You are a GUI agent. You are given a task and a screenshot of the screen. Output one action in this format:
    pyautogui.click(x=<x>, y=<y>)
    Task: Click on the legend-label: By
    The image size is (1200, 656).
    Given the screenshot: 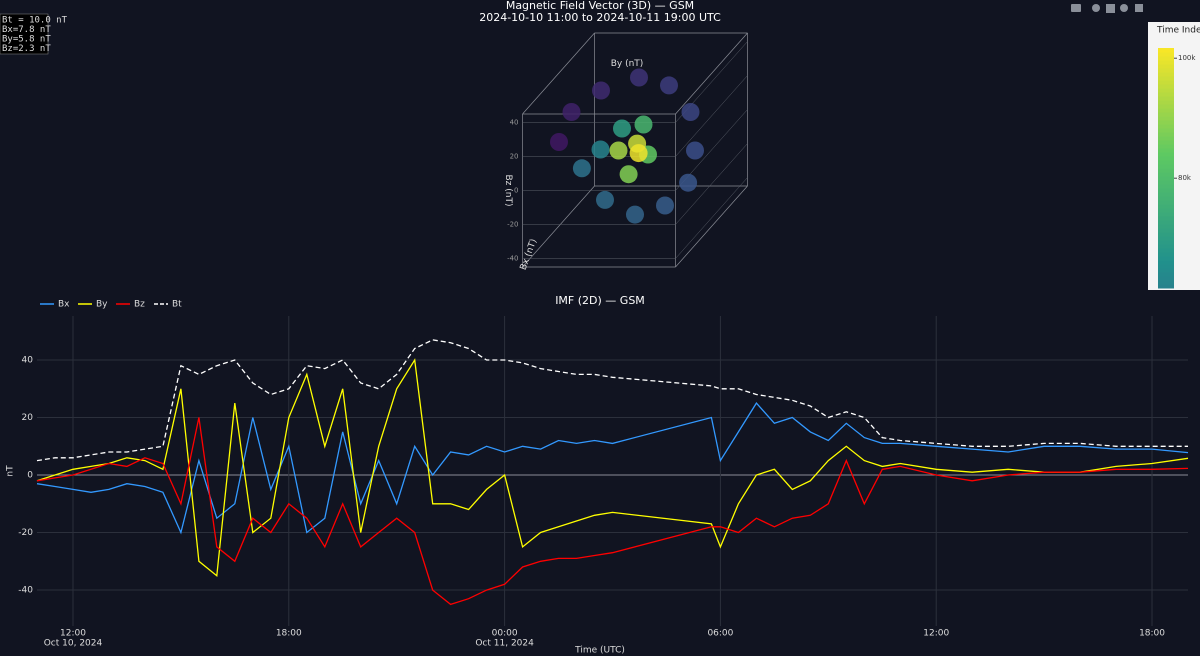 What is the action you would take?
    pyautogui.click(x=102, y=305)
    